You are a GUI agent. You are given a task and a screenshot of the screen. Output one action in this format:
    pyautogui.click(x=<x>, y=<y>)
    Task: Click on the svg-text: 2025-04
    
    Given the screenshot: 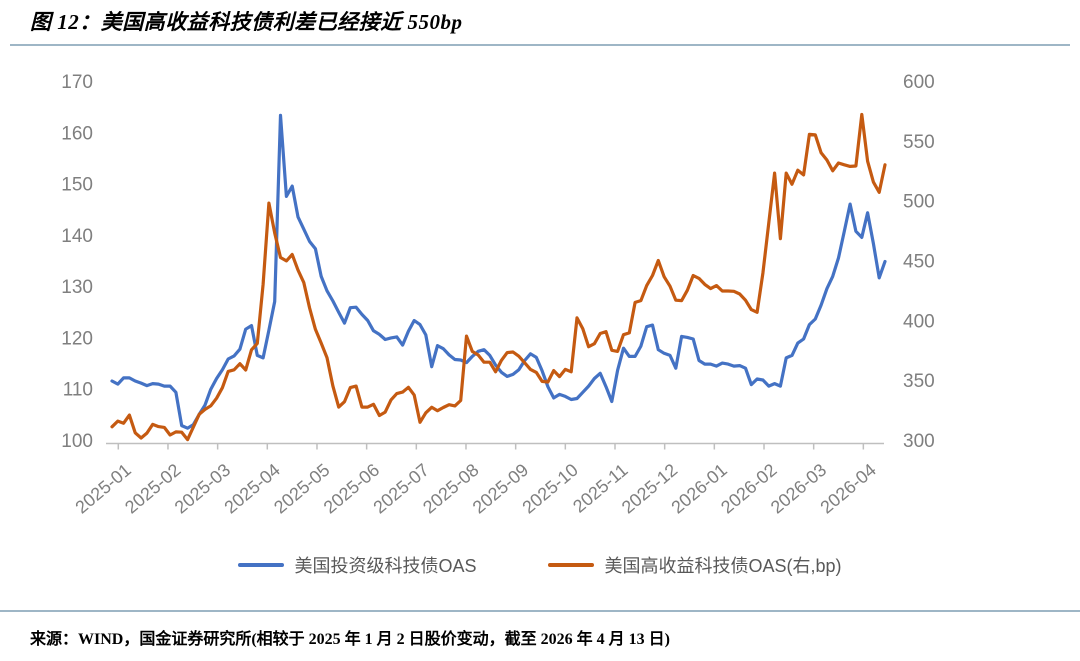 What is the action you would take?
    pyautogui.click(x=251, y=489)
    